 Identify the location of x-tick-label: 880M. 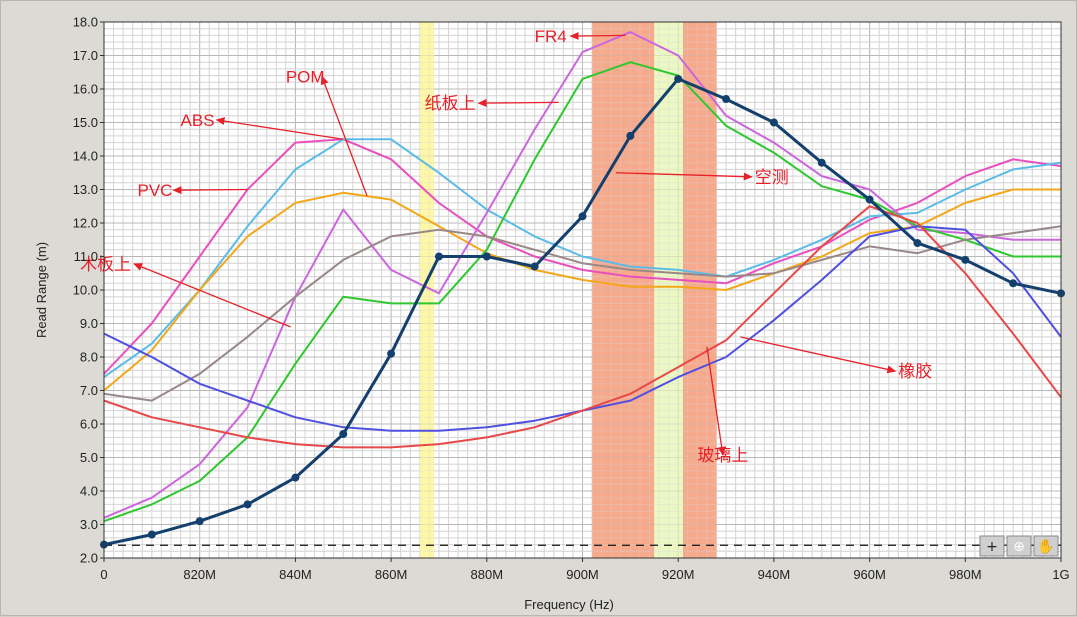
(487, 574).